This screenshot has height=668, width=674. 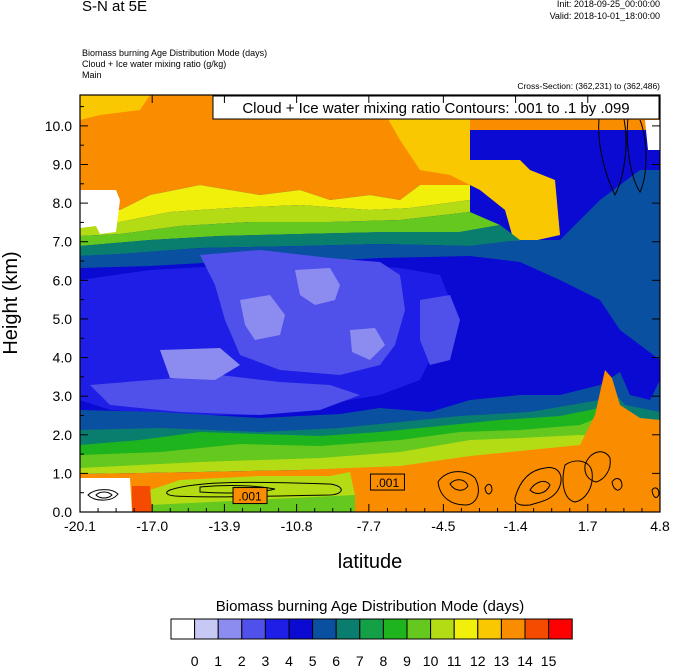 What do you see at coordinates (459, 485) in the screenshot?
I see `contour-mid-1b` at bounding box center [459, 485].